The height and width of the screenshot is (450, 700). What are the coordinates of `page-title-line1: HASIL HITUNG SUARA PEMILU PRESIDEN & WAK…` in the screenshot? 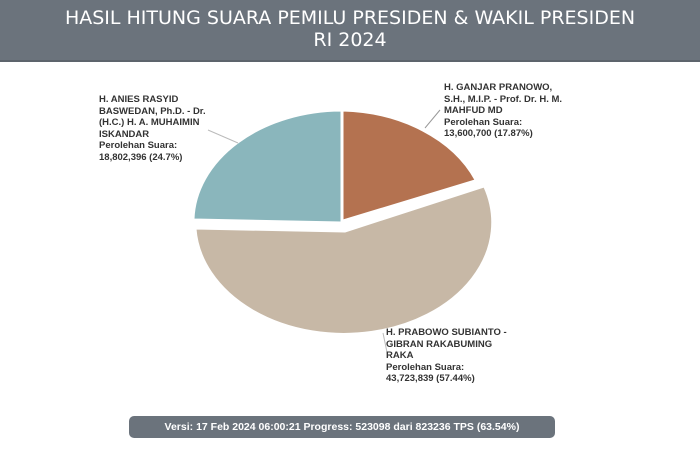 It's located at (350, 18).